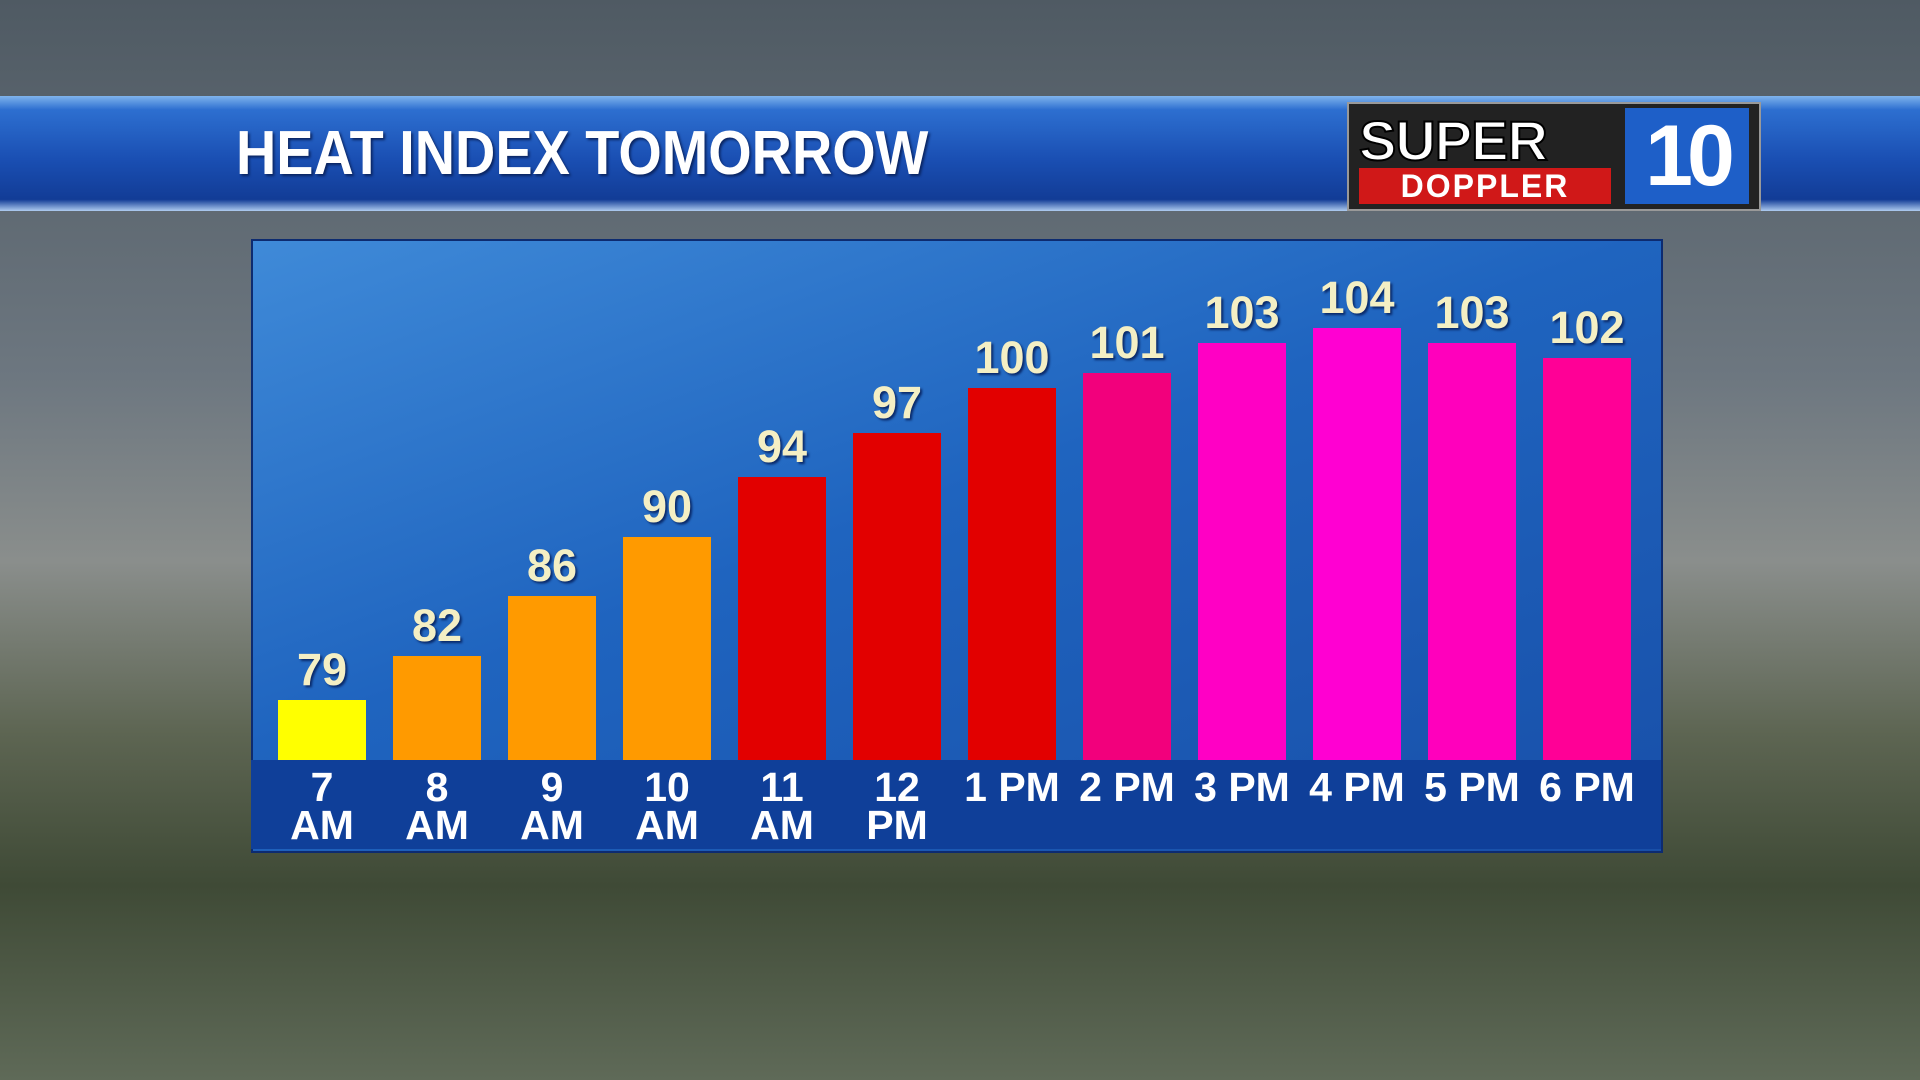  What do you see at coordinates (1587, 787) in the screenshot?
I see `x-tick-label: 6 PM` at bounding box center [1587, 787].